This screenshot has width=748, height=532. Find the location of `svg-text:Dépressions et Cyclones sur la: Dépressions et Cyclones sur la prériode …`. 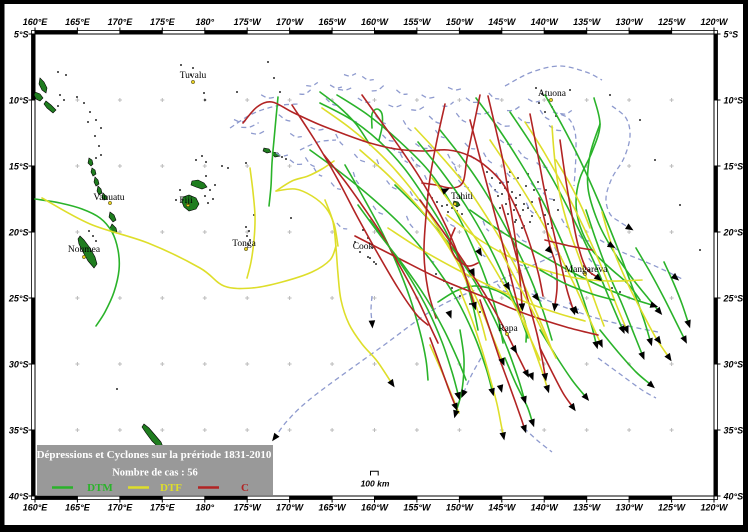

svg-text:Dépressions et Cyclones sur la: Dépressions et Cyclones sur la prériode … is located at coordinates (154, 455).